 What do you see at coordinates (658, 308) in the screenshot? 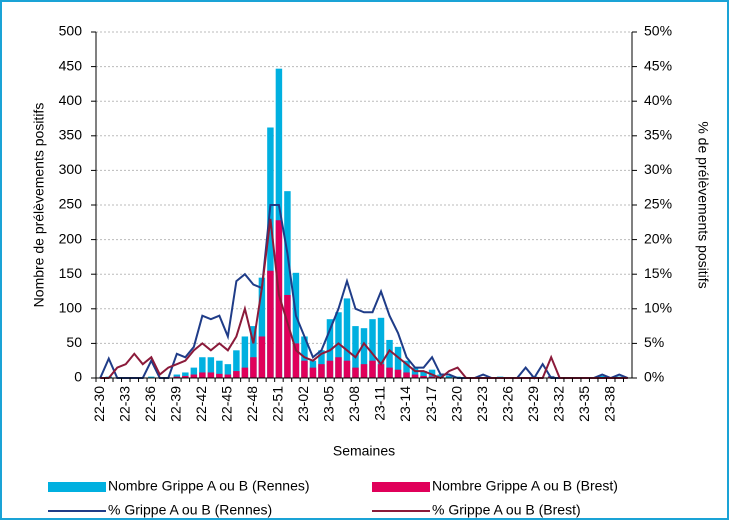
I see `y2-tick-label: 10%` at bounding box center [658, 308].